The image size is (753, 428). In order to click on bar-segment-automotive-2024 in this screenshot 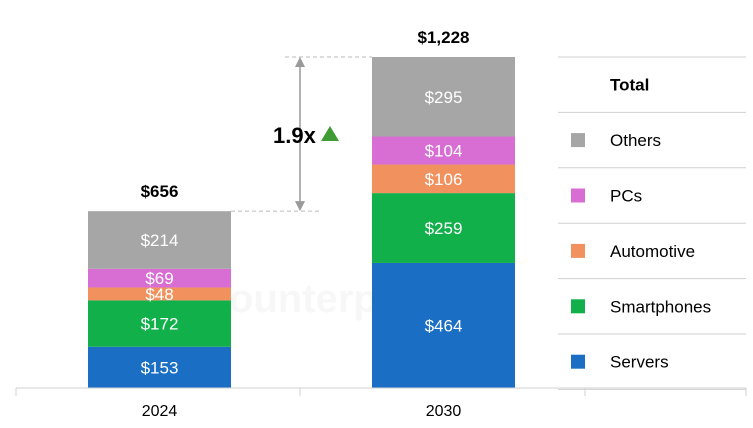, I will do `click(159, 294)`.